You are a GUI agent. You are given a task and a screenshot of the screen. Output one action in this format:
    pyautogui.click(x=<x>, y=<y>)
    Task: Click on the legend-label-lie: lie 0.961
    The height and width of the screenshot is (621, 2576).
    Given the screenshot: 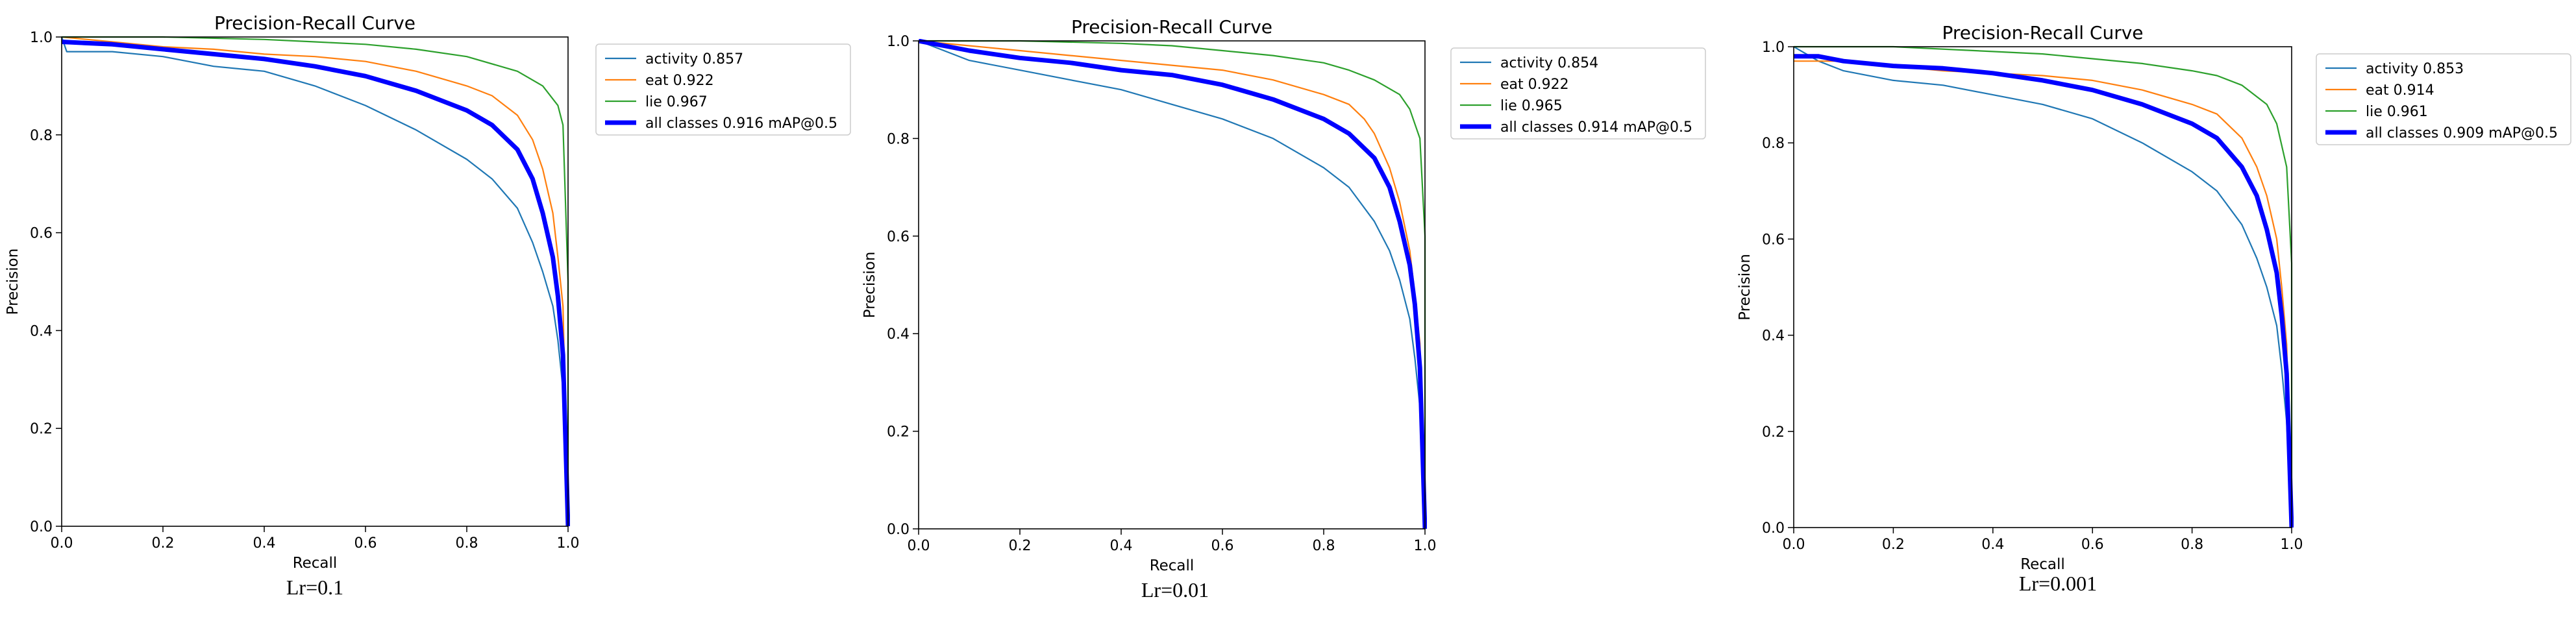 What is the action you would take?
    pyautogui.click(x=2397, y=112)
    